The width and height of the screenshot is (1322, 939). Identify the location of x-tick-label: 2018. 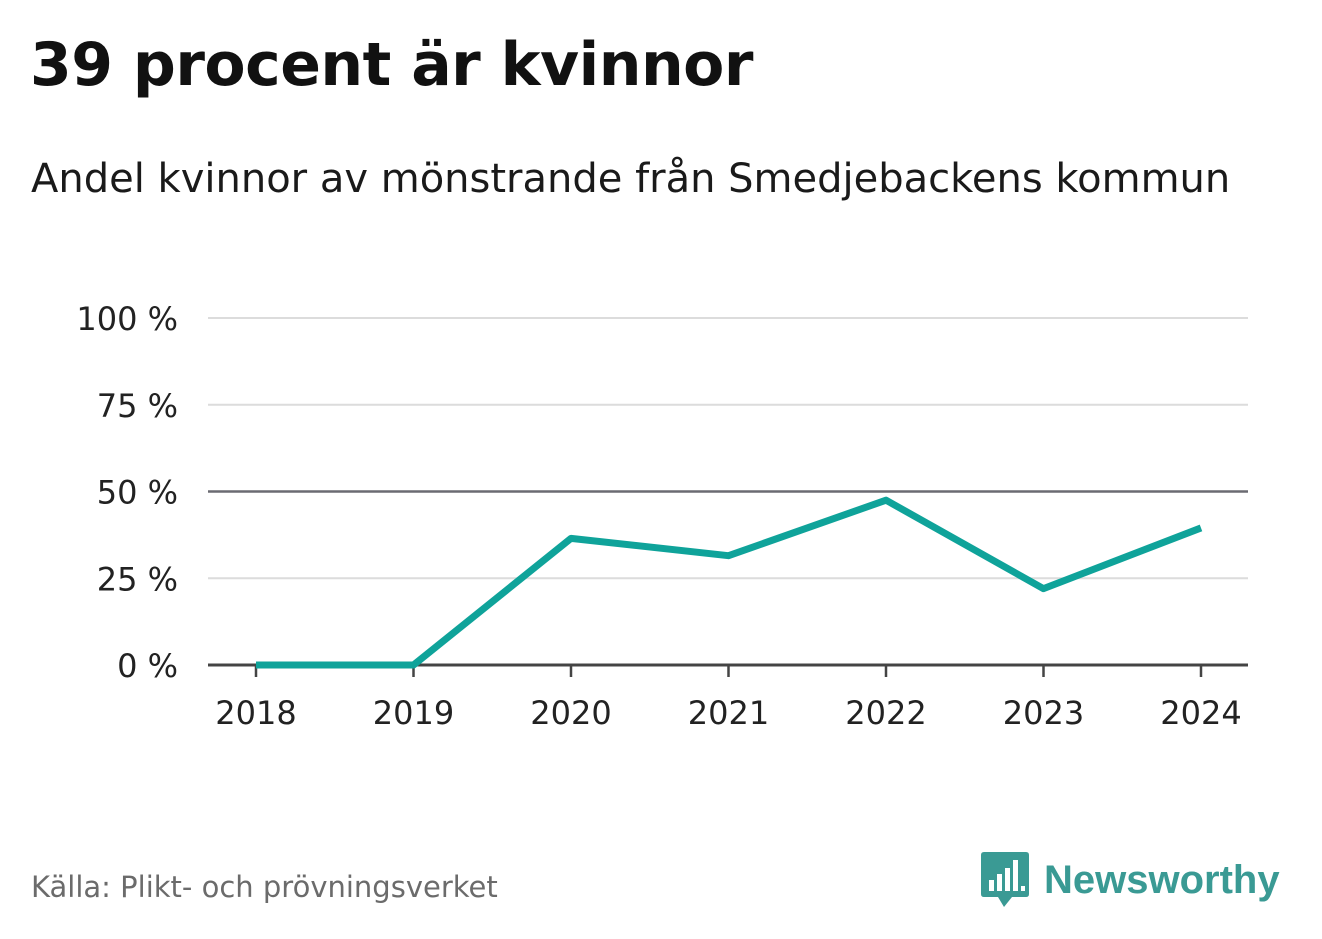
(255, 713).